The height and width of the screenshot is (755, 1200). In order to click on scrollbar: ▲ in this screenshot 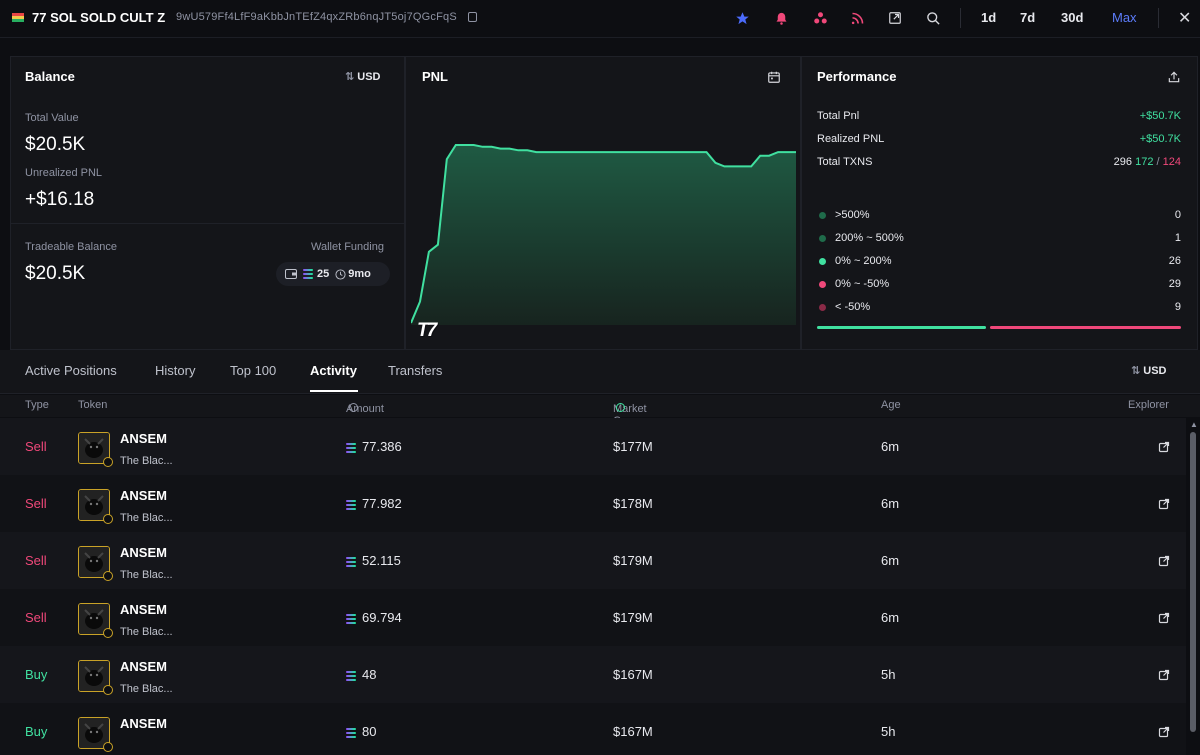, I will do `click(1193, 586)`.